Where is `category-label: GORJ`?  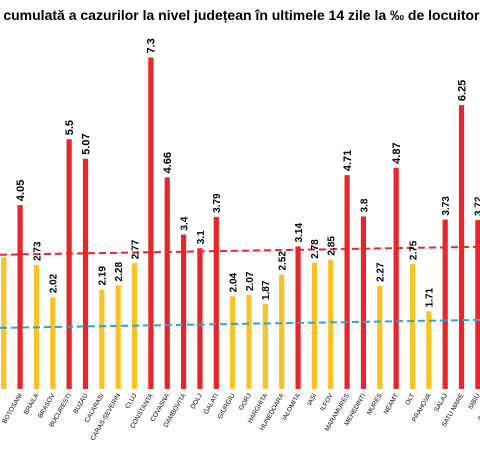 category-label: GORJ is located at coordinates (245, 402).